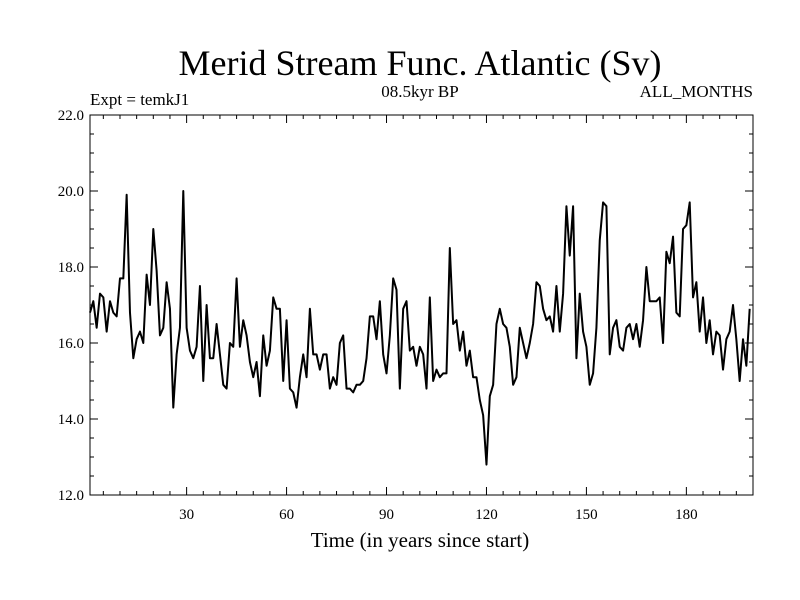  I want to click on y-tick-label: 12.0, so click(71, 496).